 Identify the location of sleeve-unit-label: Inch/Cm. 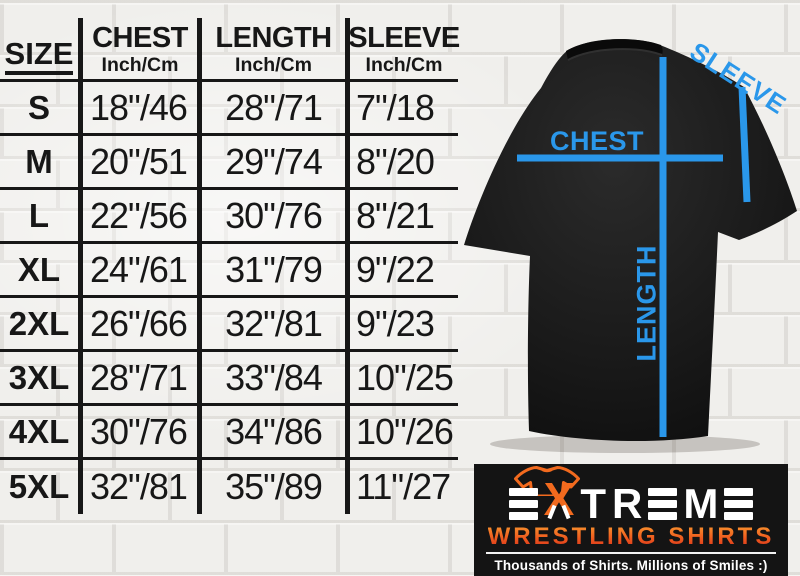
(404, 64).